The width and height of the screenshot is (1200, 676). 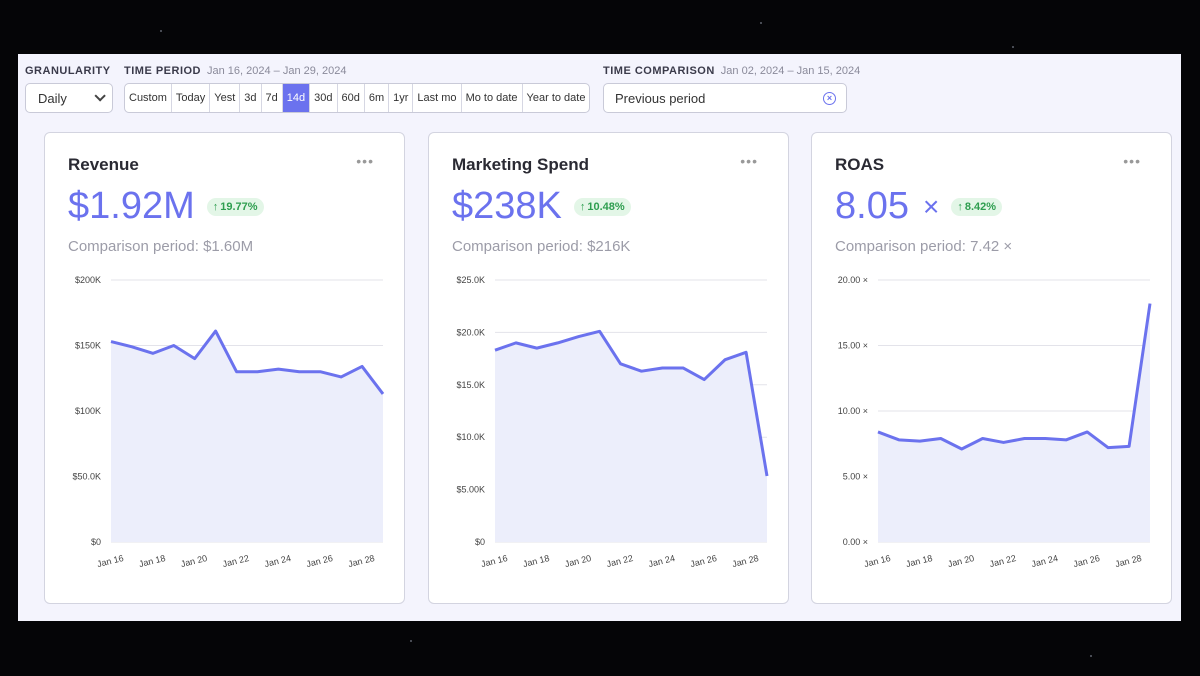 What do you see at coordinates (401, 98) in the screenshot?
I see `period-option-button: 1yr` at bounding box center [401, 98].